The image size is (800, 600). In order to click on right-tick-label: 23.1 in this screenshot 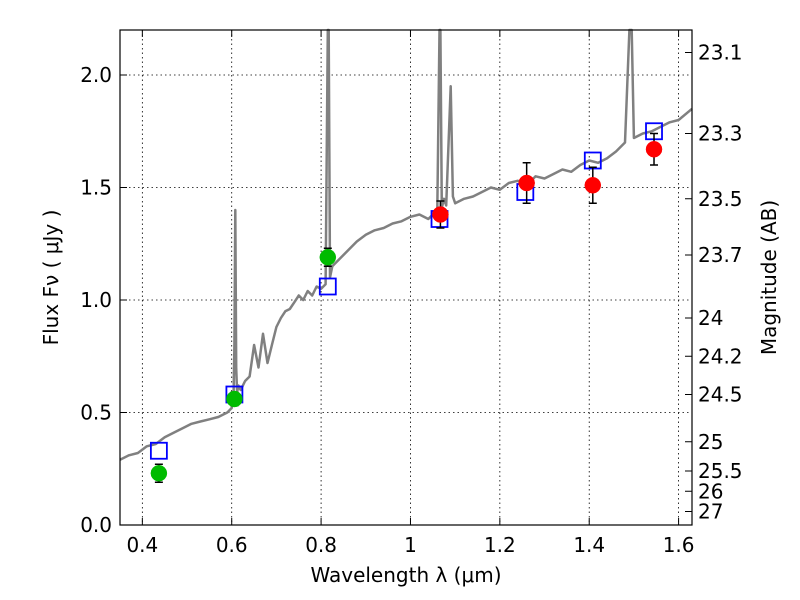, I will do `click(720, 53)`.